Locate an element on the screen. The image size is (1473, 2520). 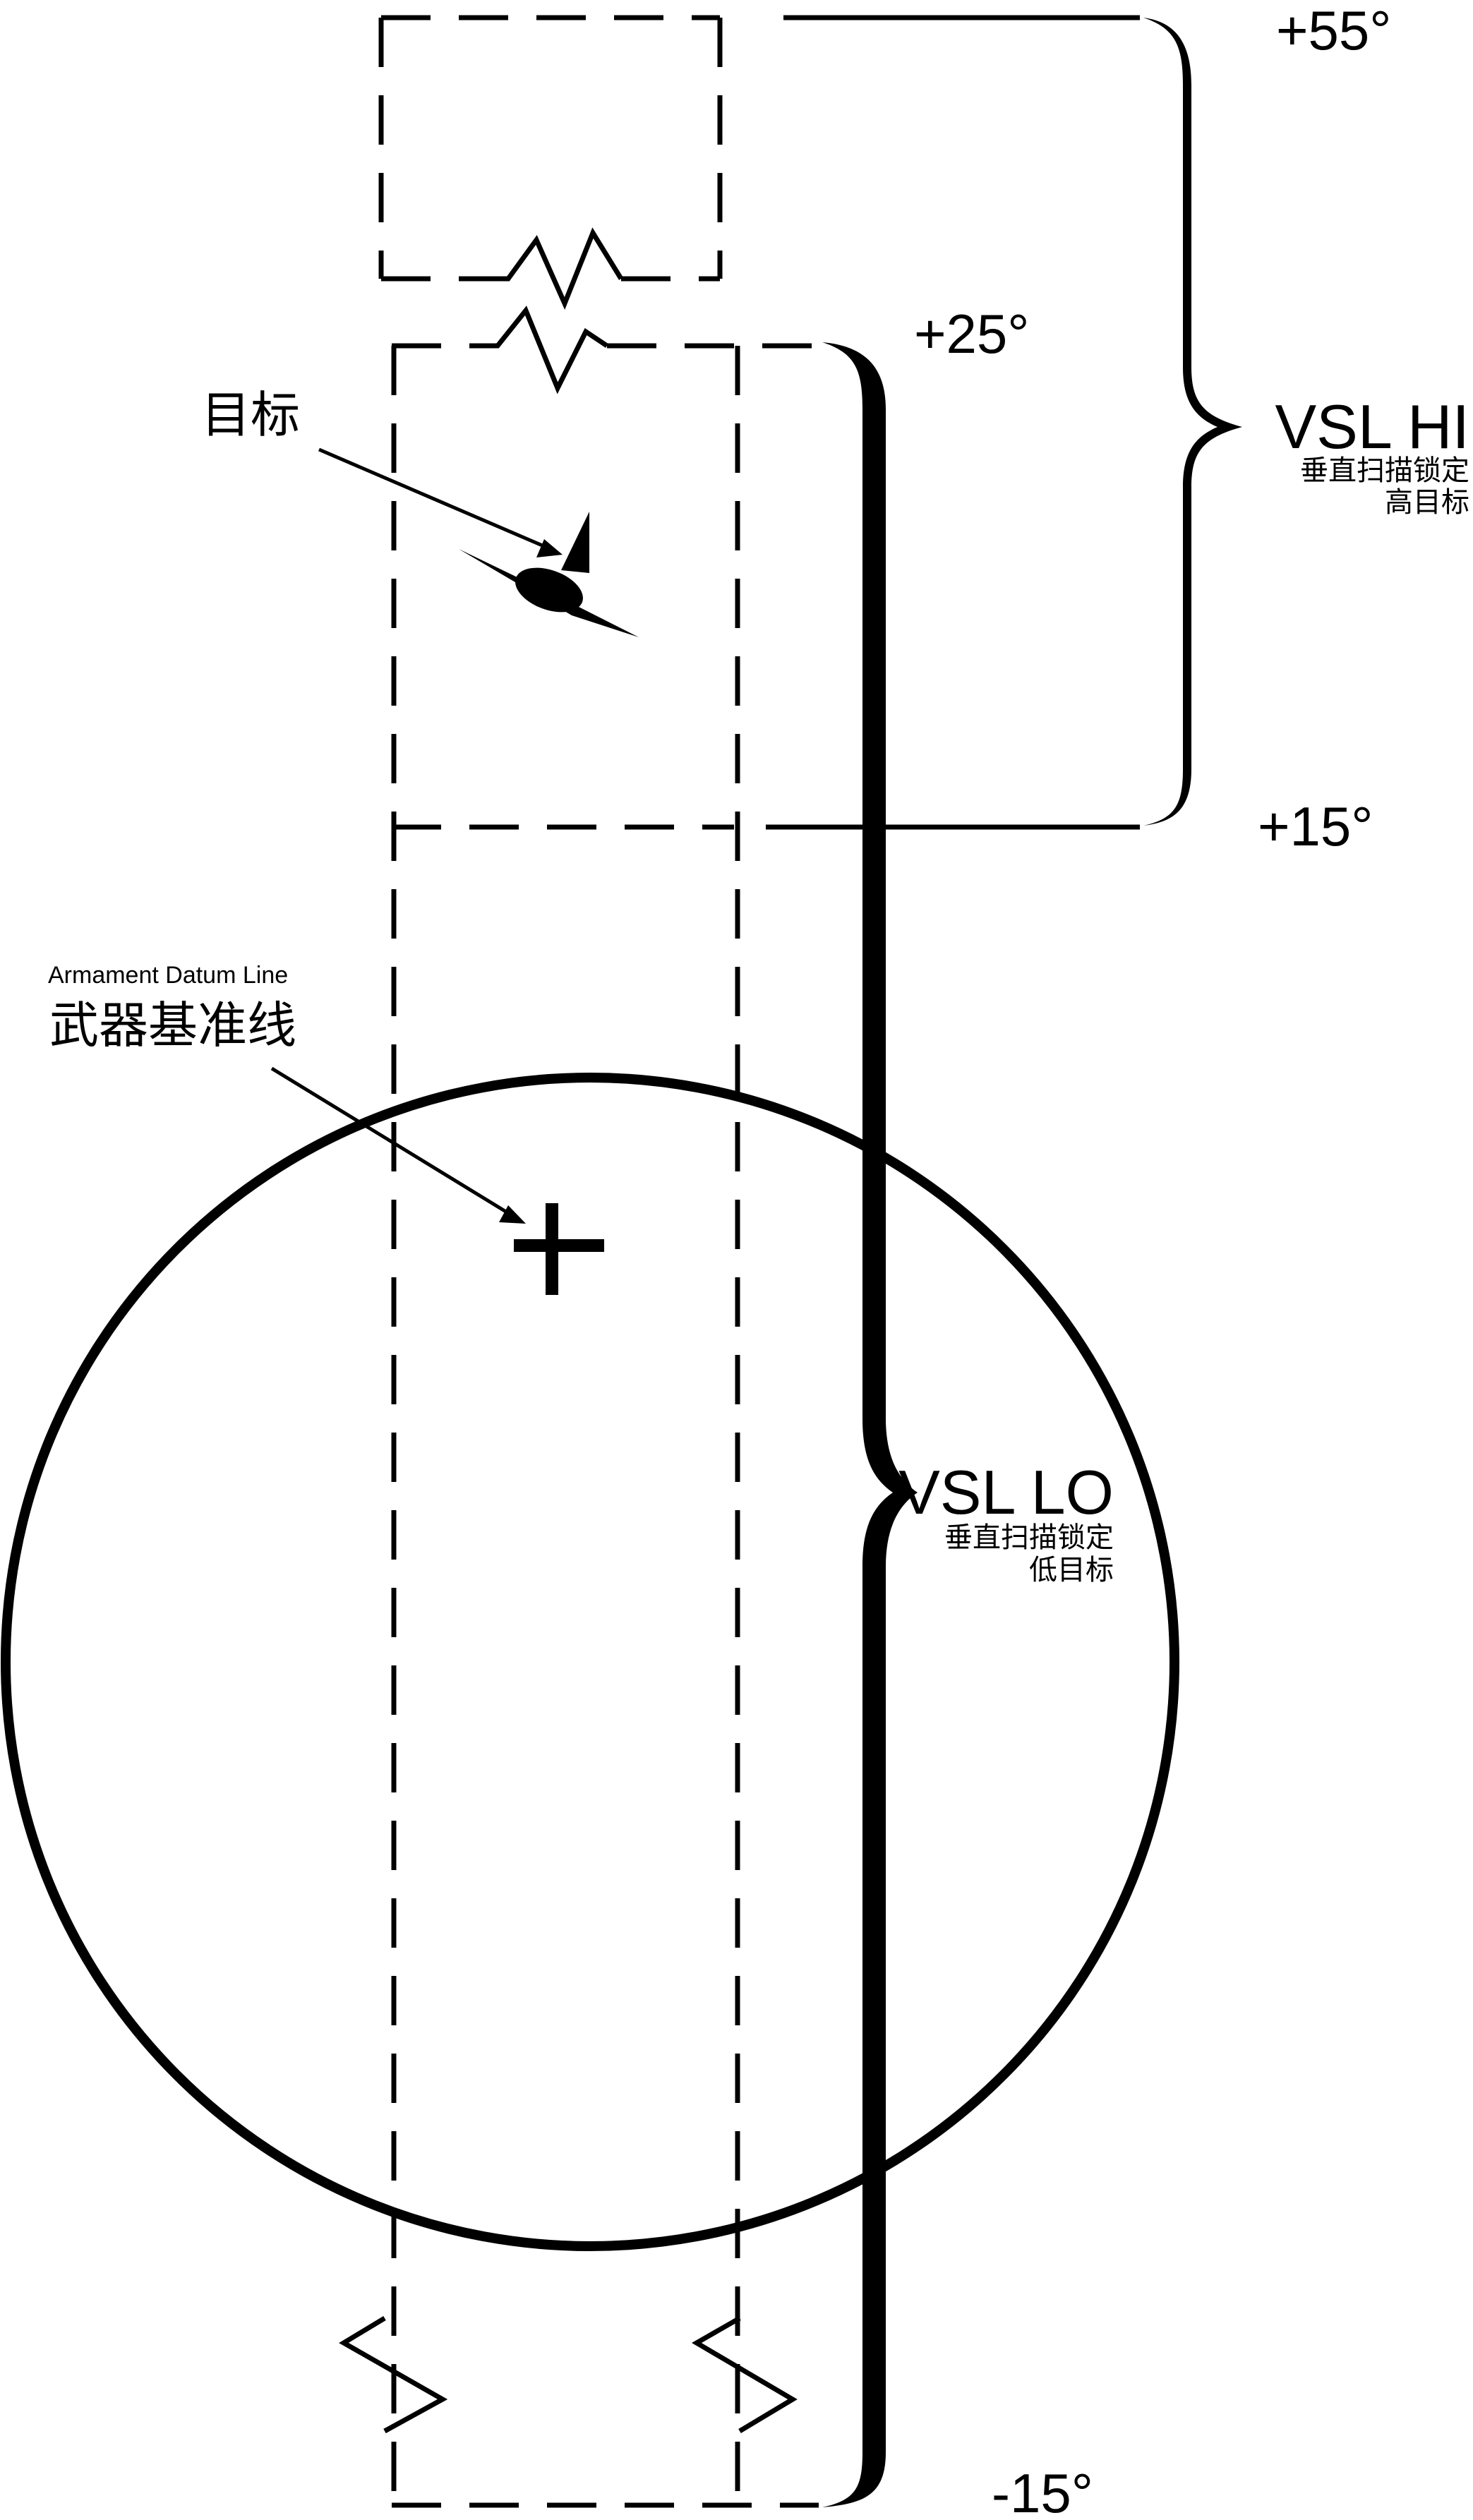
vsl-hi-title: VSL HI is located at coordinates (1372, 427).